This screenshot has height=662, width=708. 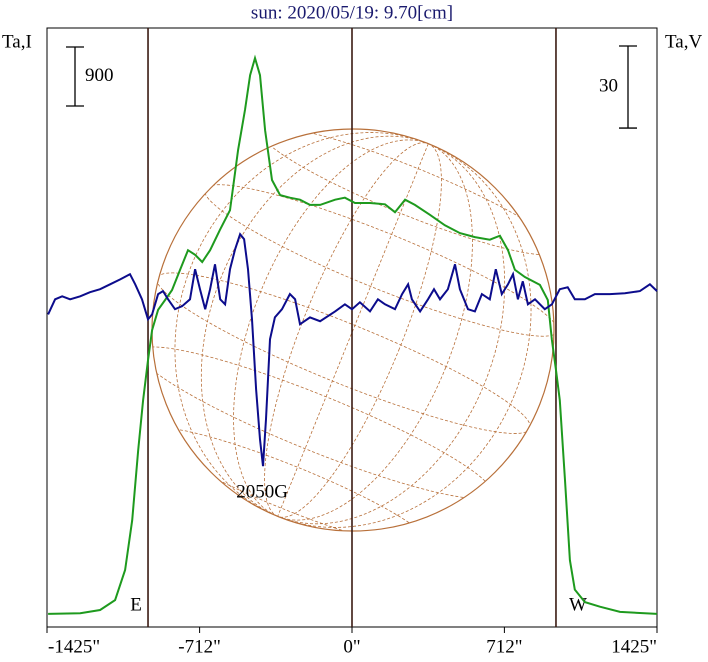 I want to click on x-tick-label: 1425", so click(x=634, y=646).